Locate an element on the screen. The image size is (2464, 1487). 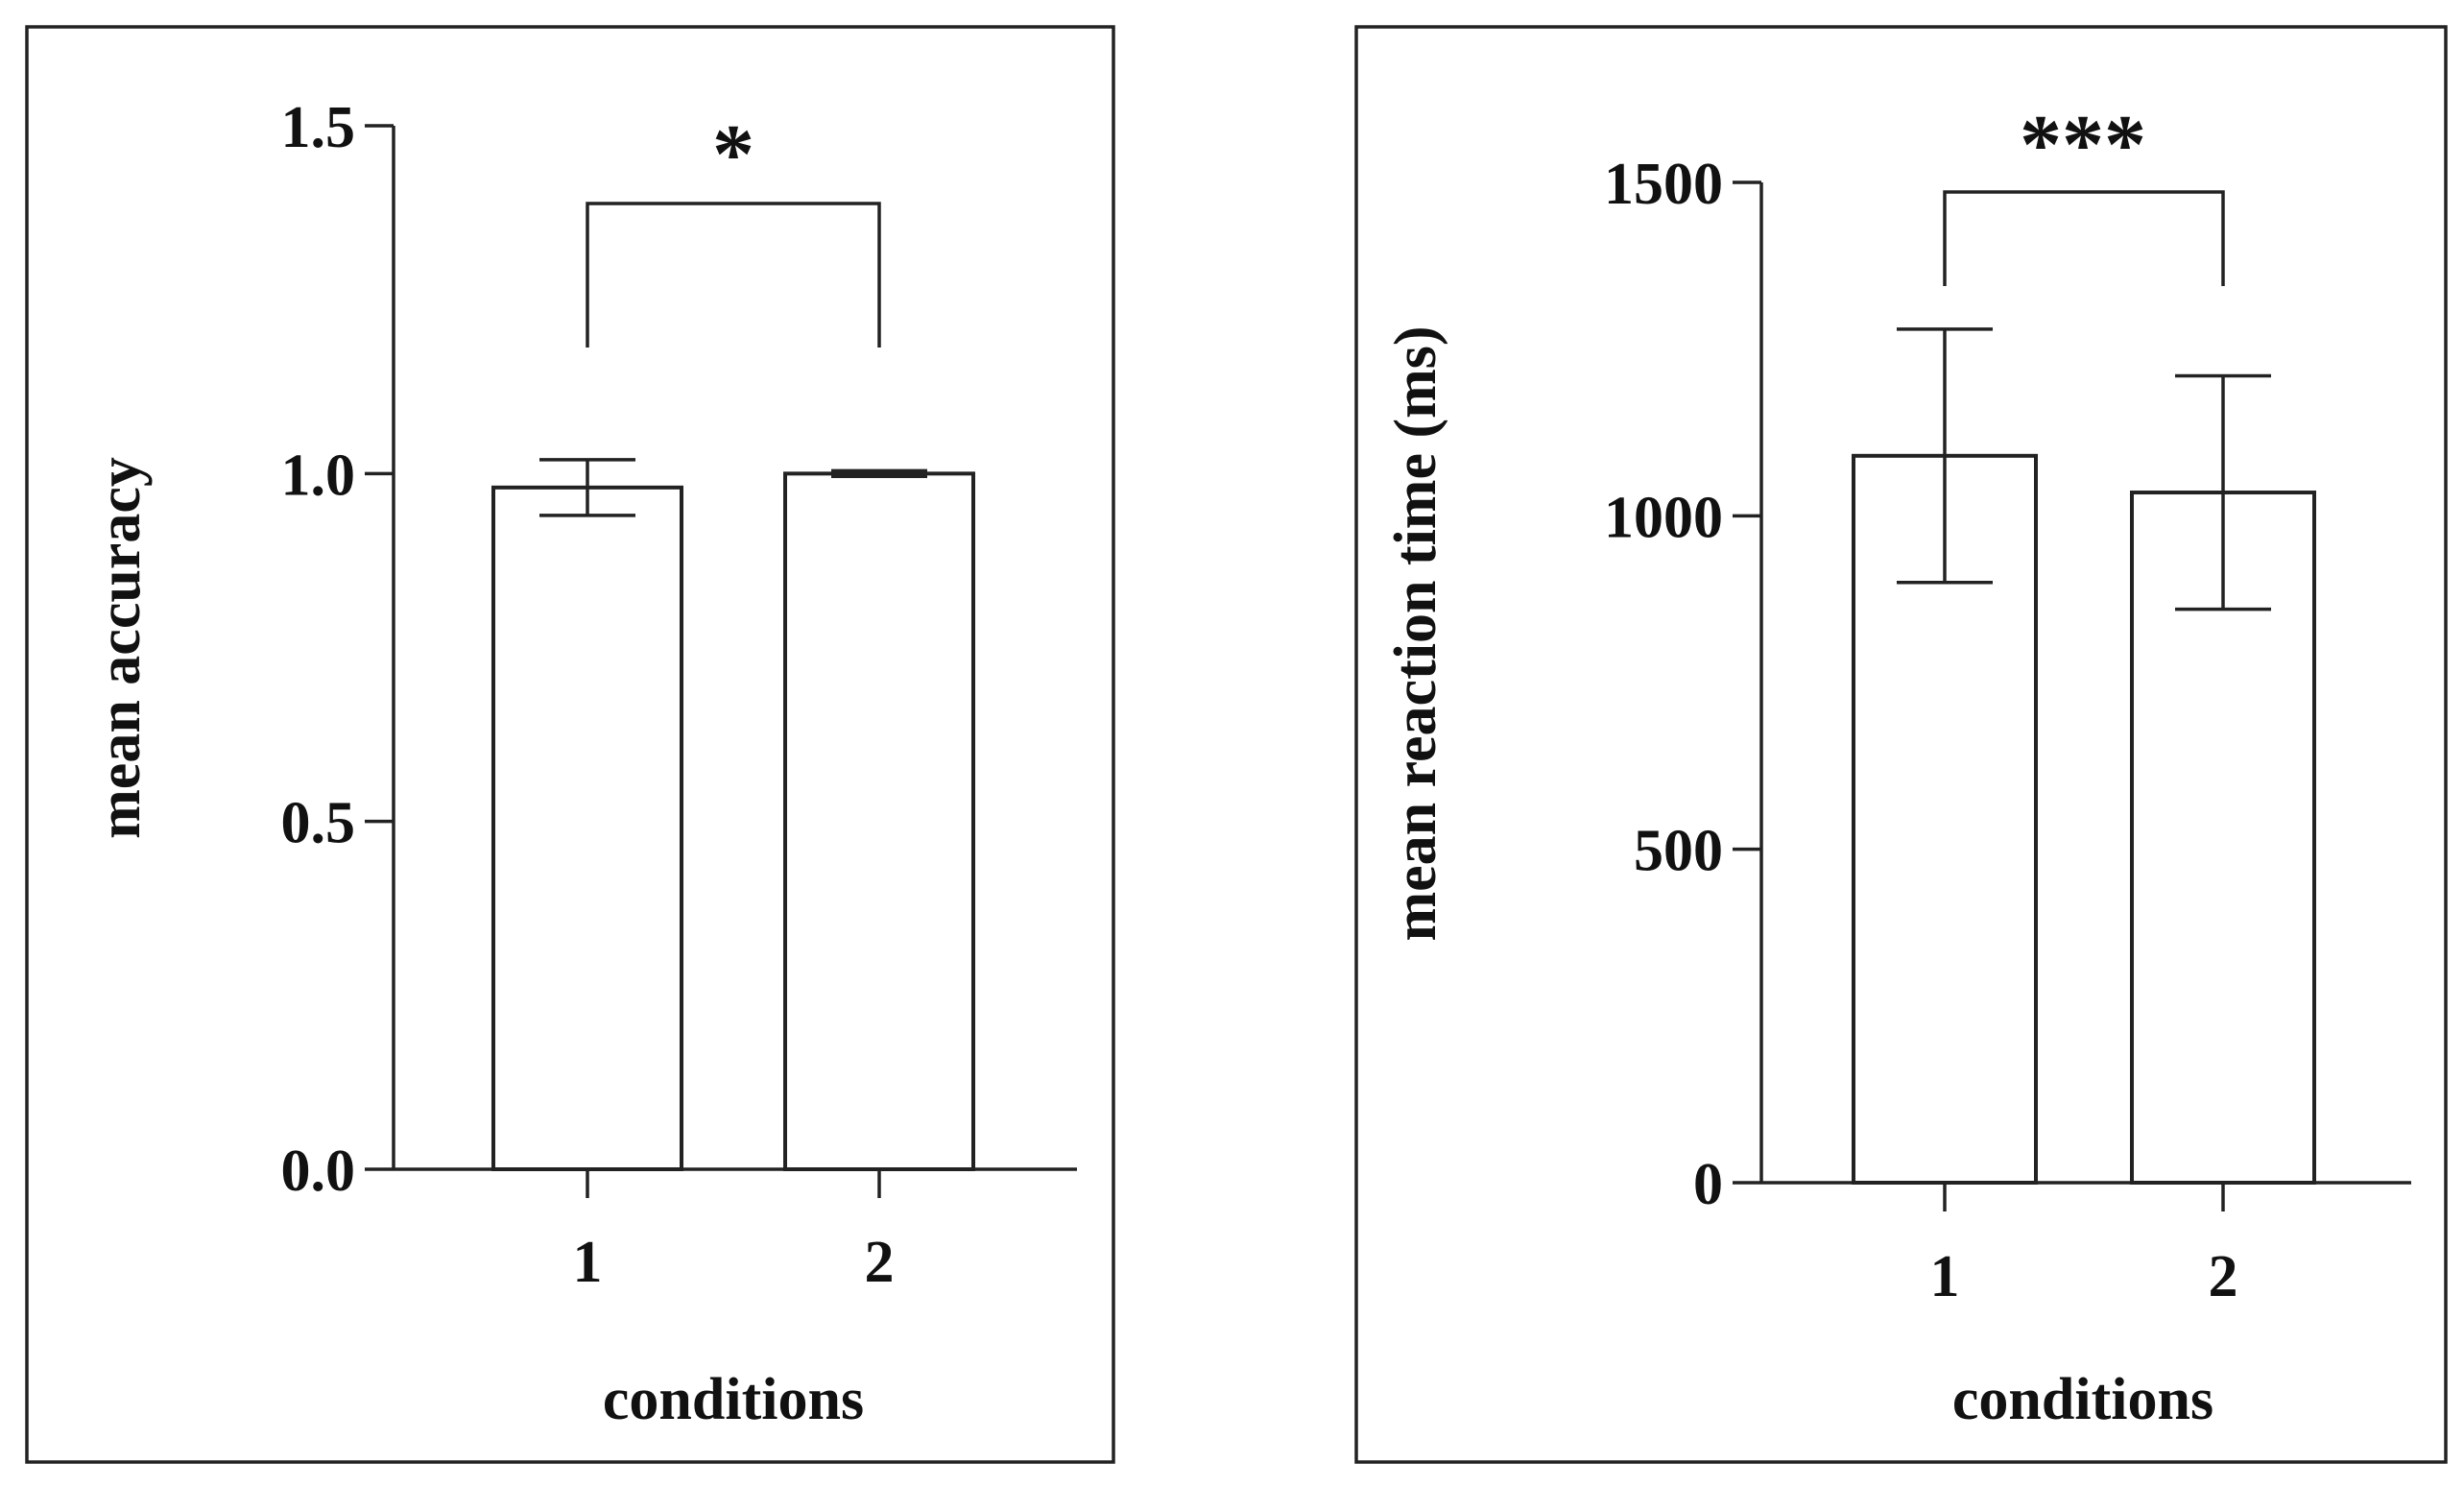
y-tick-label: 0.0 is located at coordinates (318, 1171).